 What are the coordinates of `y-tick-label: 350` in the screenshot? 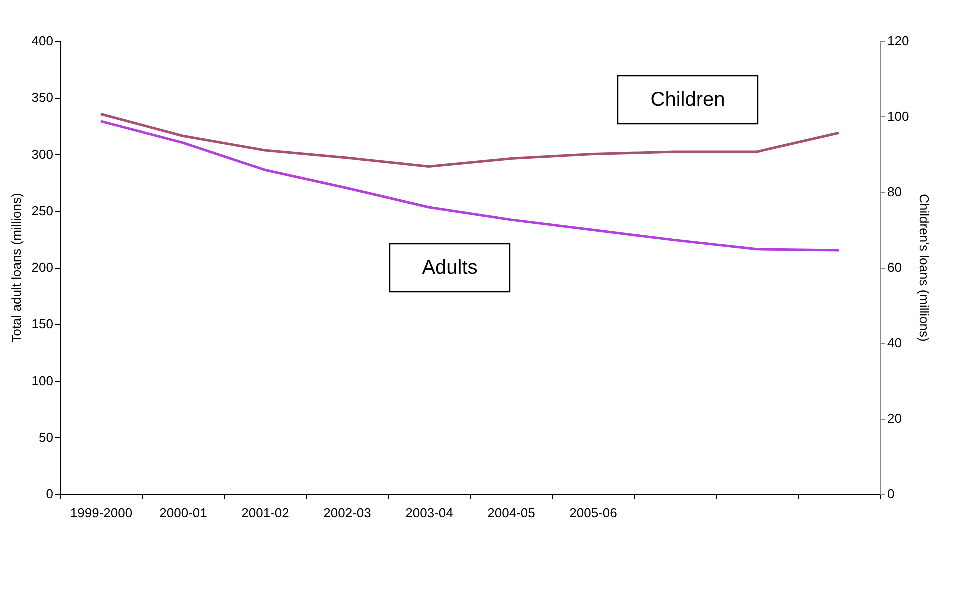 It's located at (43, 98).